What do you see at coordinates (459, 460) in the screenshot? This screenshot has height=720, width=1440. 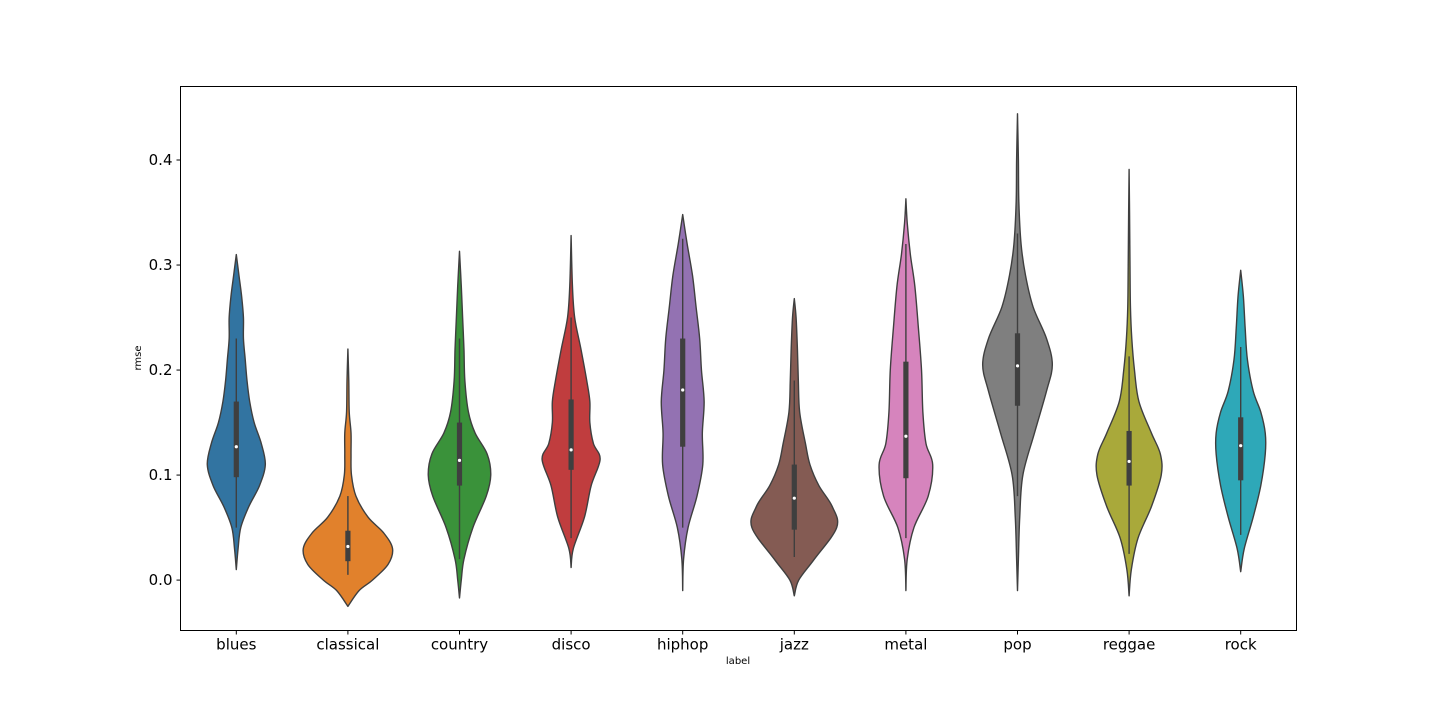 I see `median-dot-country` at bounding box center [459, 460].